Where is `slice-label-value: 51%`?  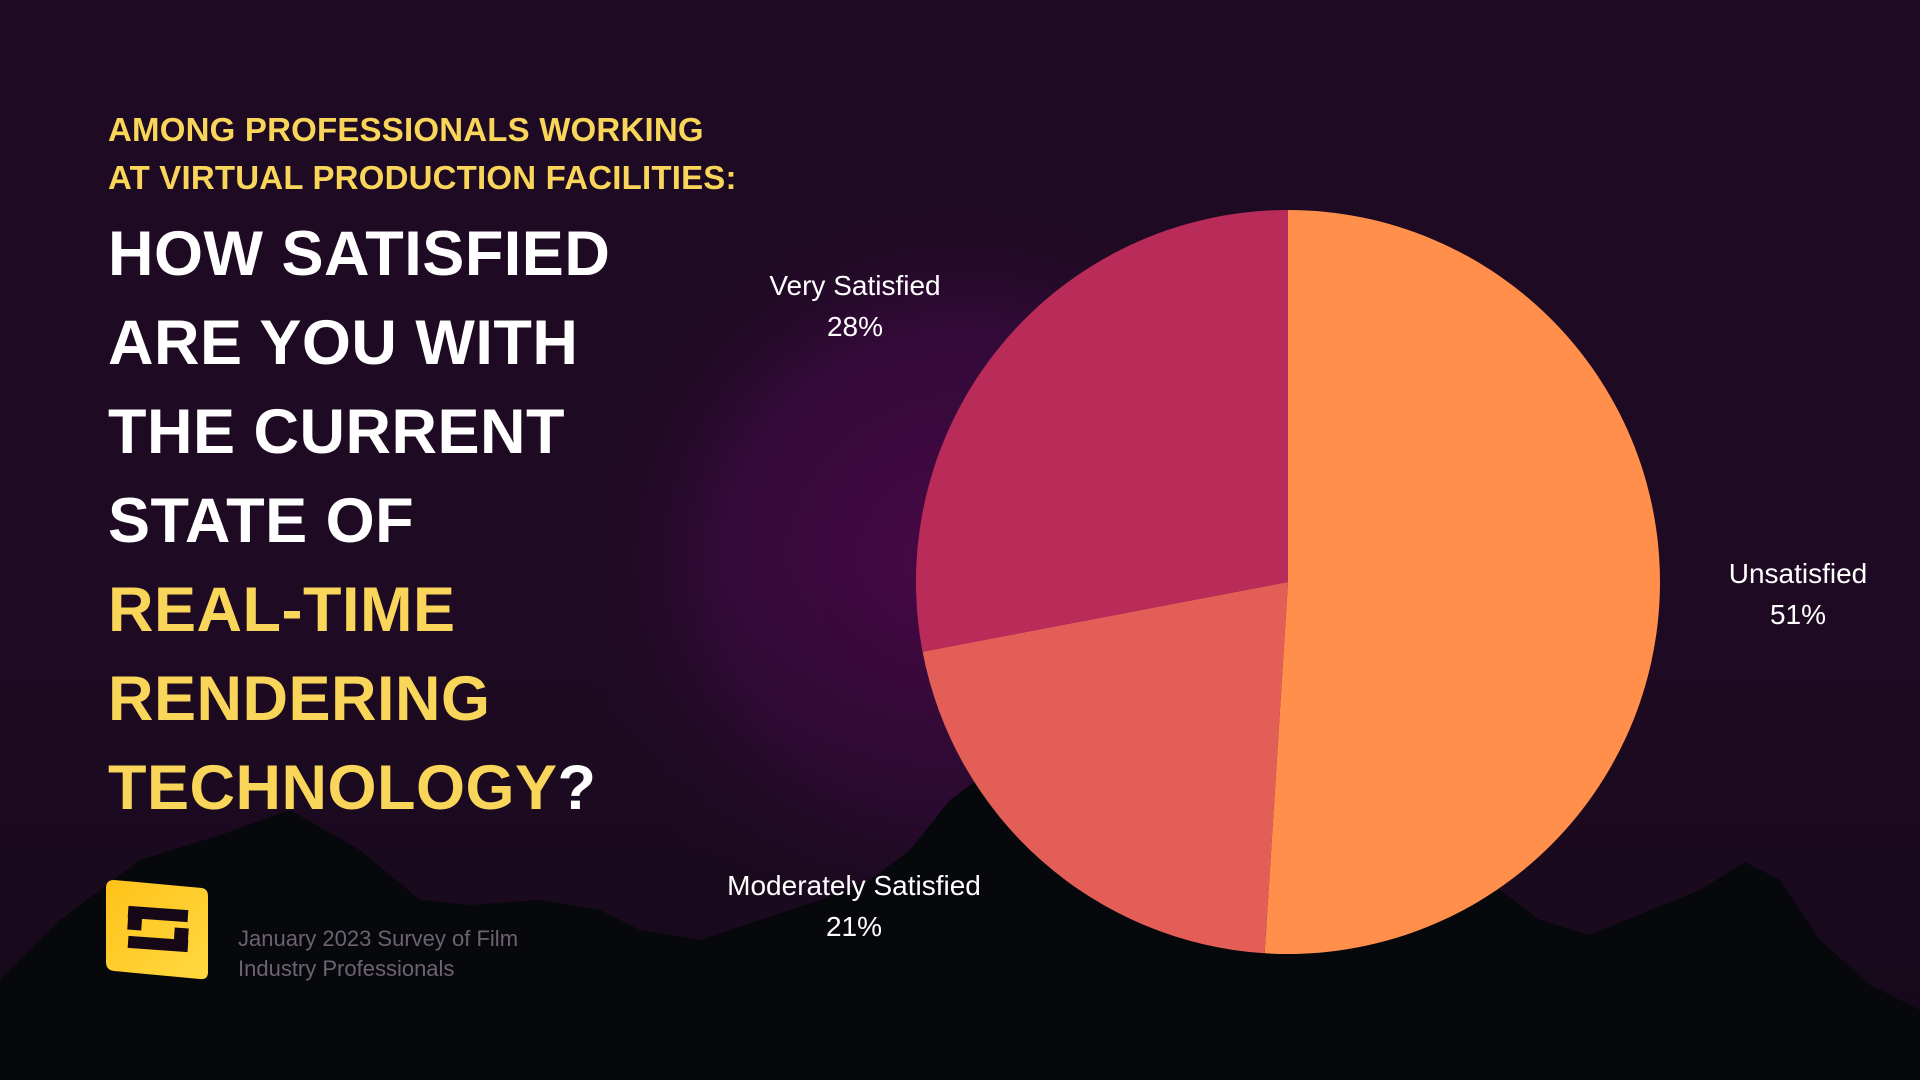
slice-label-value: 51% is located at coordinates (1798, 614).